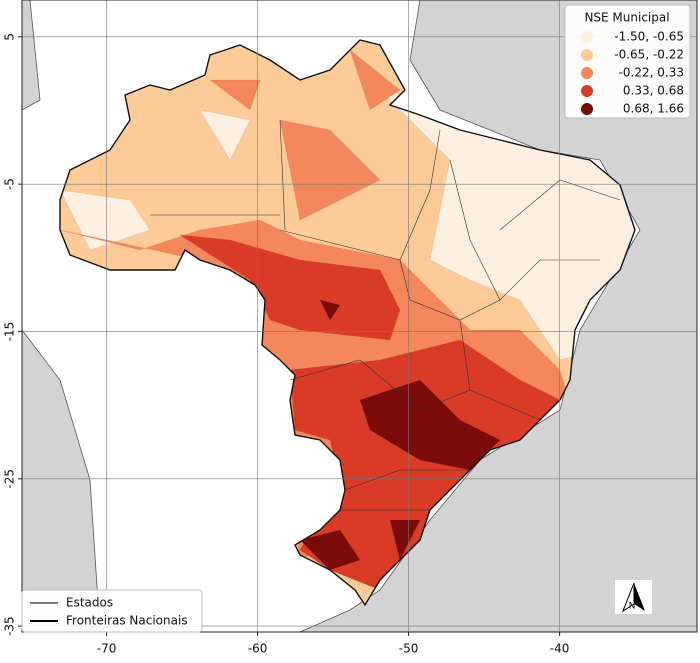 This screenshot has width=700, height=663. What do you see at coordinates (10, 37) in the screenshot?
I see `y-tick-label: 5` at bounding box center [10, 37].